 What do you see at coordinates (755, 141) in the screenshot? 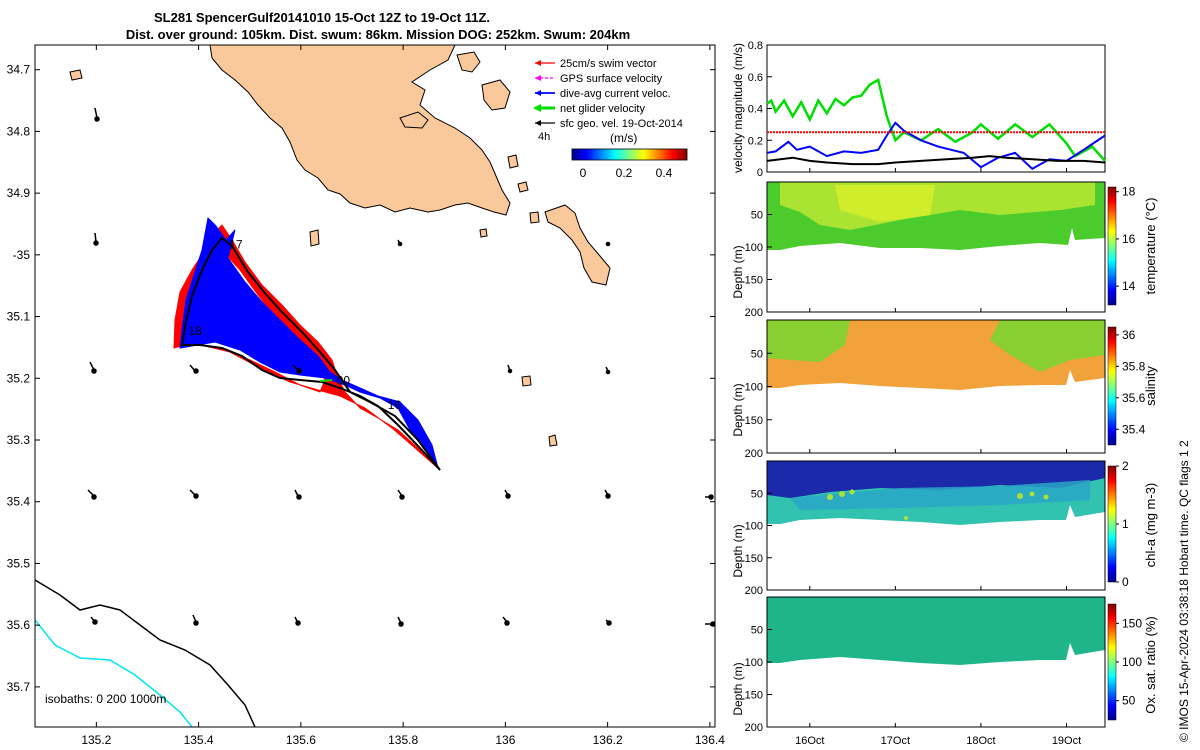
I see `velocity-y-tick-label: 0.2` at bounding box center [755, 141].